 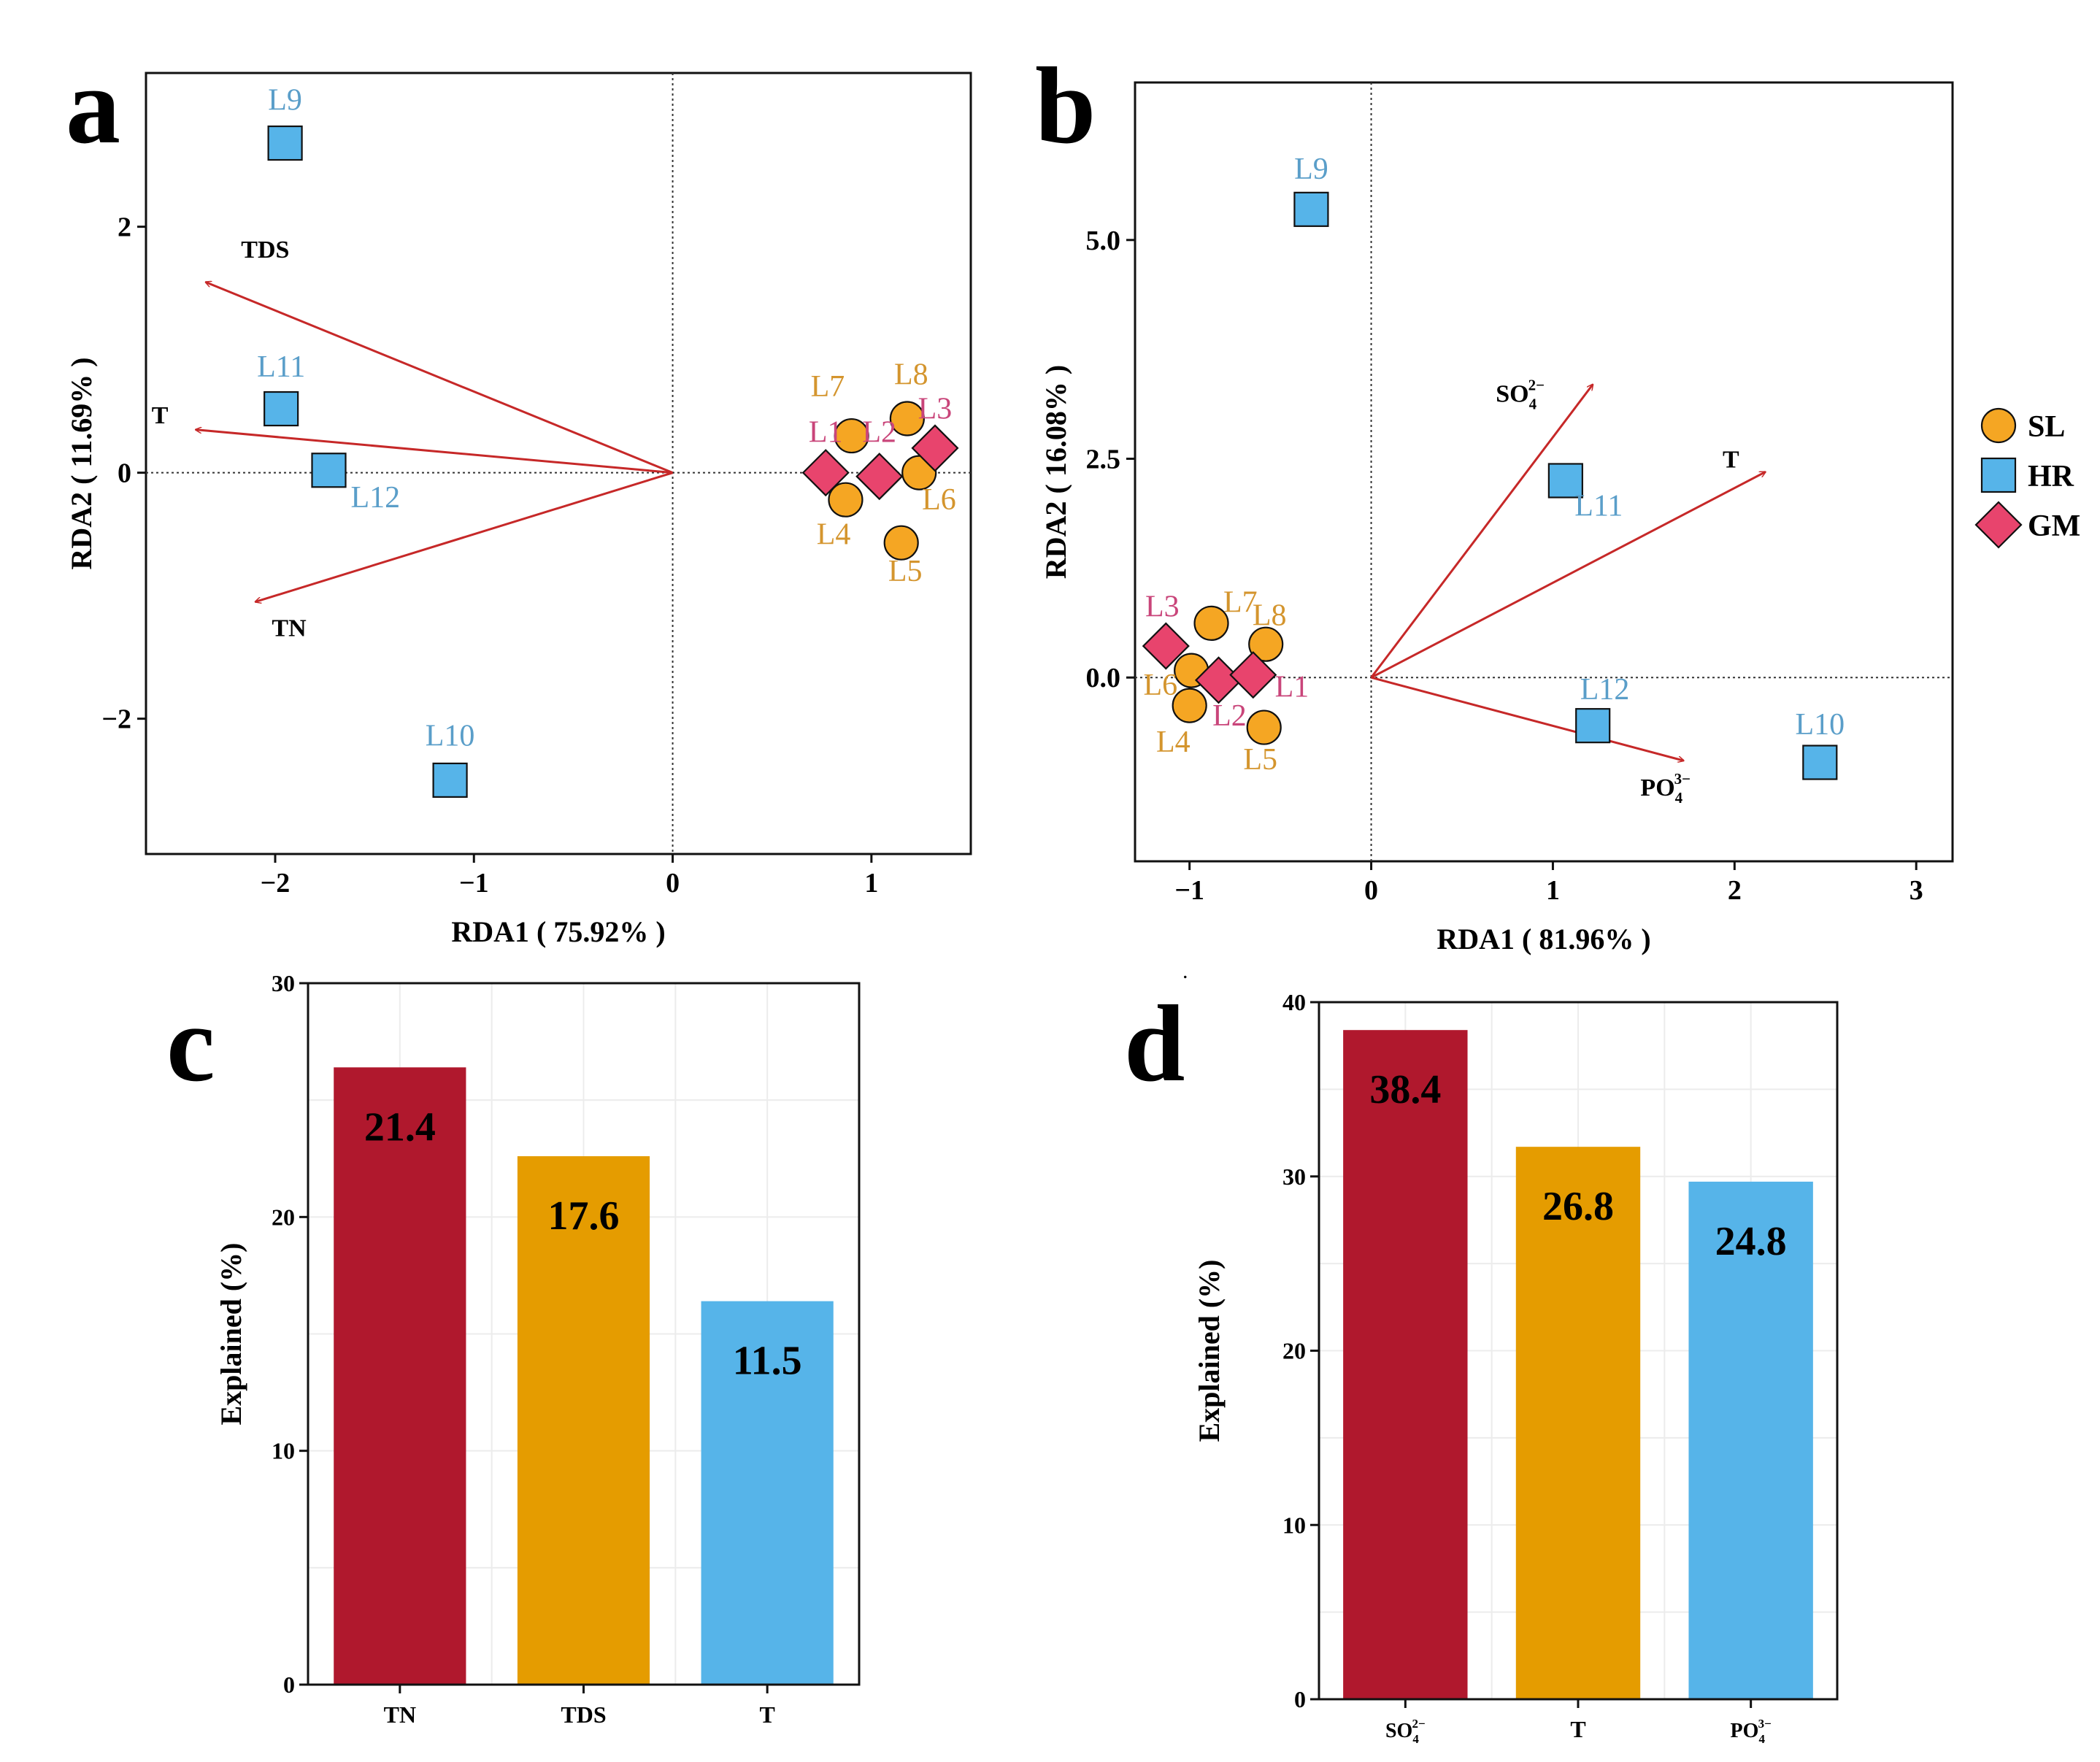 I want to click on bar-data-label: 21.4, so click(x=400, y=1127).